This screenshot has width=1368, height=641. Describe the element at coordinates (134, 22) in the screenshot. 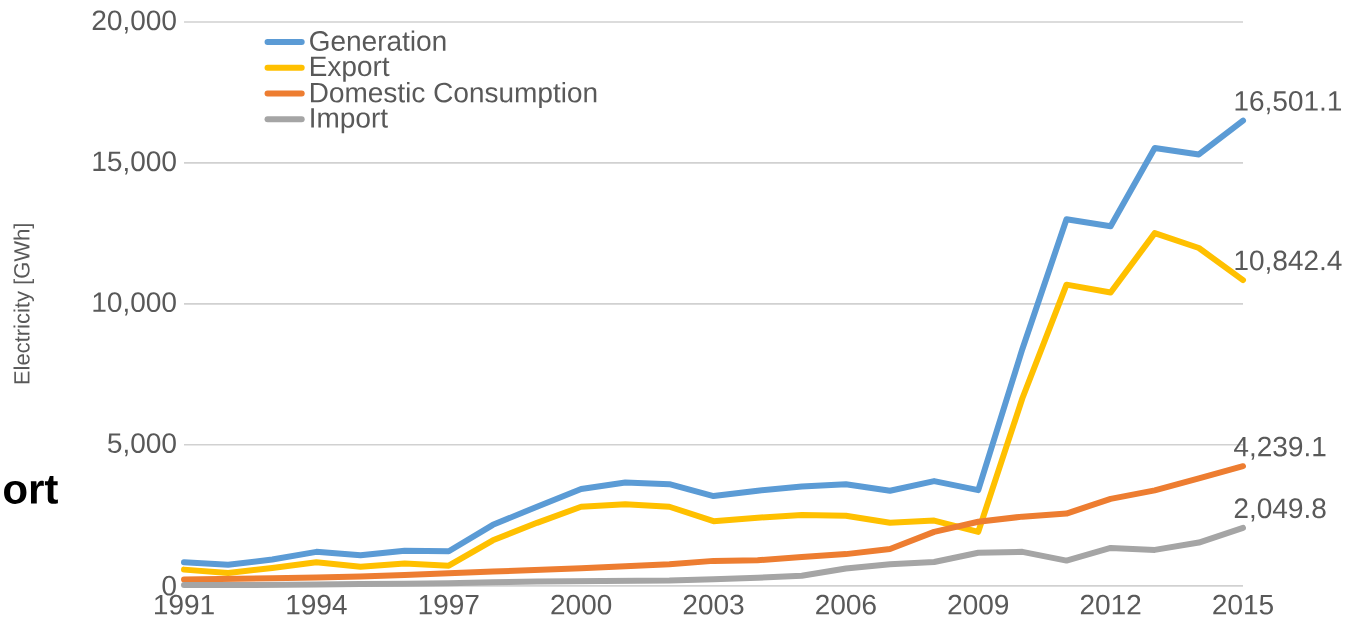

I see `y-tick-label: 20,000` at that location.